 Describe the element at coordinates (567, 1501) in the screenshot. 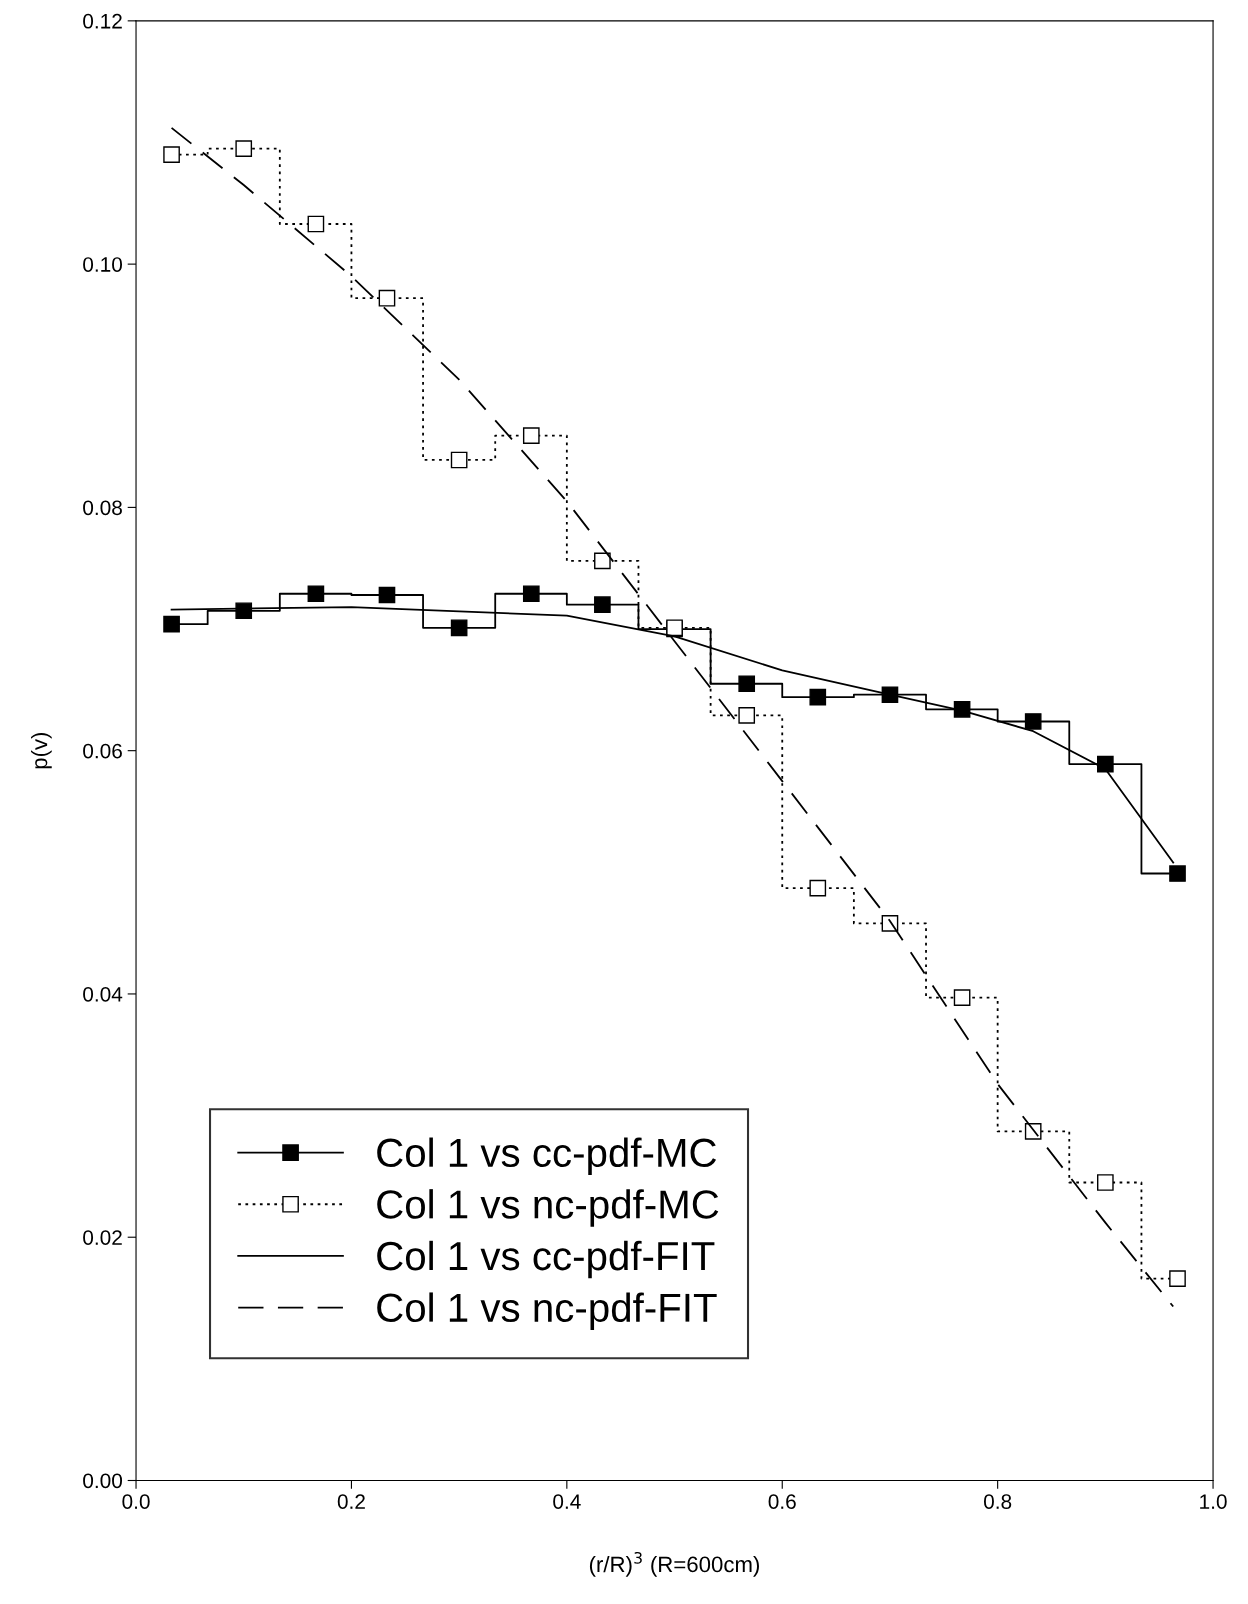

I see `x-tick-label: 0.4` at that location.